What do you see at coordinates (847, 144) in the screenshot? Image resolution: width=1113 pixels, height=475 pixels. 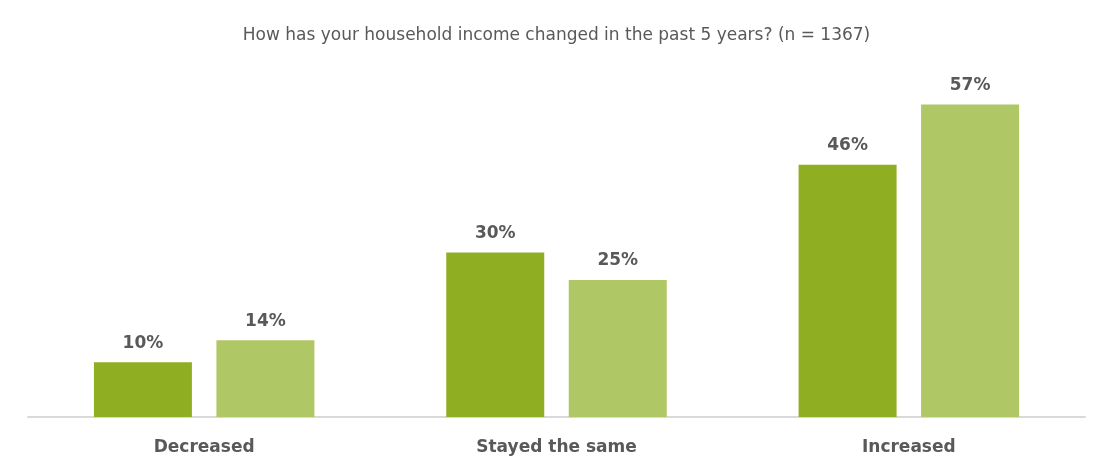 I see `data-label: 46%` at bounding box center [847, 144].